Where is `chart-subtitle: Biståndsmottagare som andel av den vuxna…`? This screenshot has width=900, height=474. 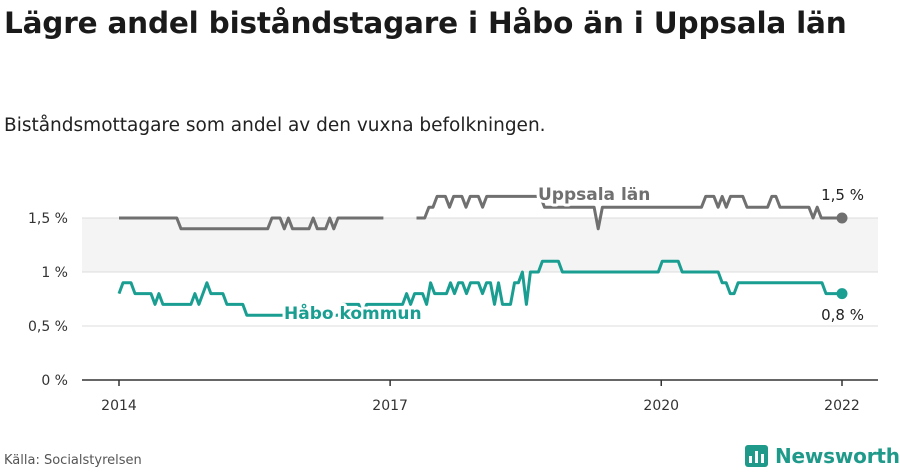 chart-subtitle: Biståndsmottagare som andel av den vuxna… is located at coordinates (275, 125).